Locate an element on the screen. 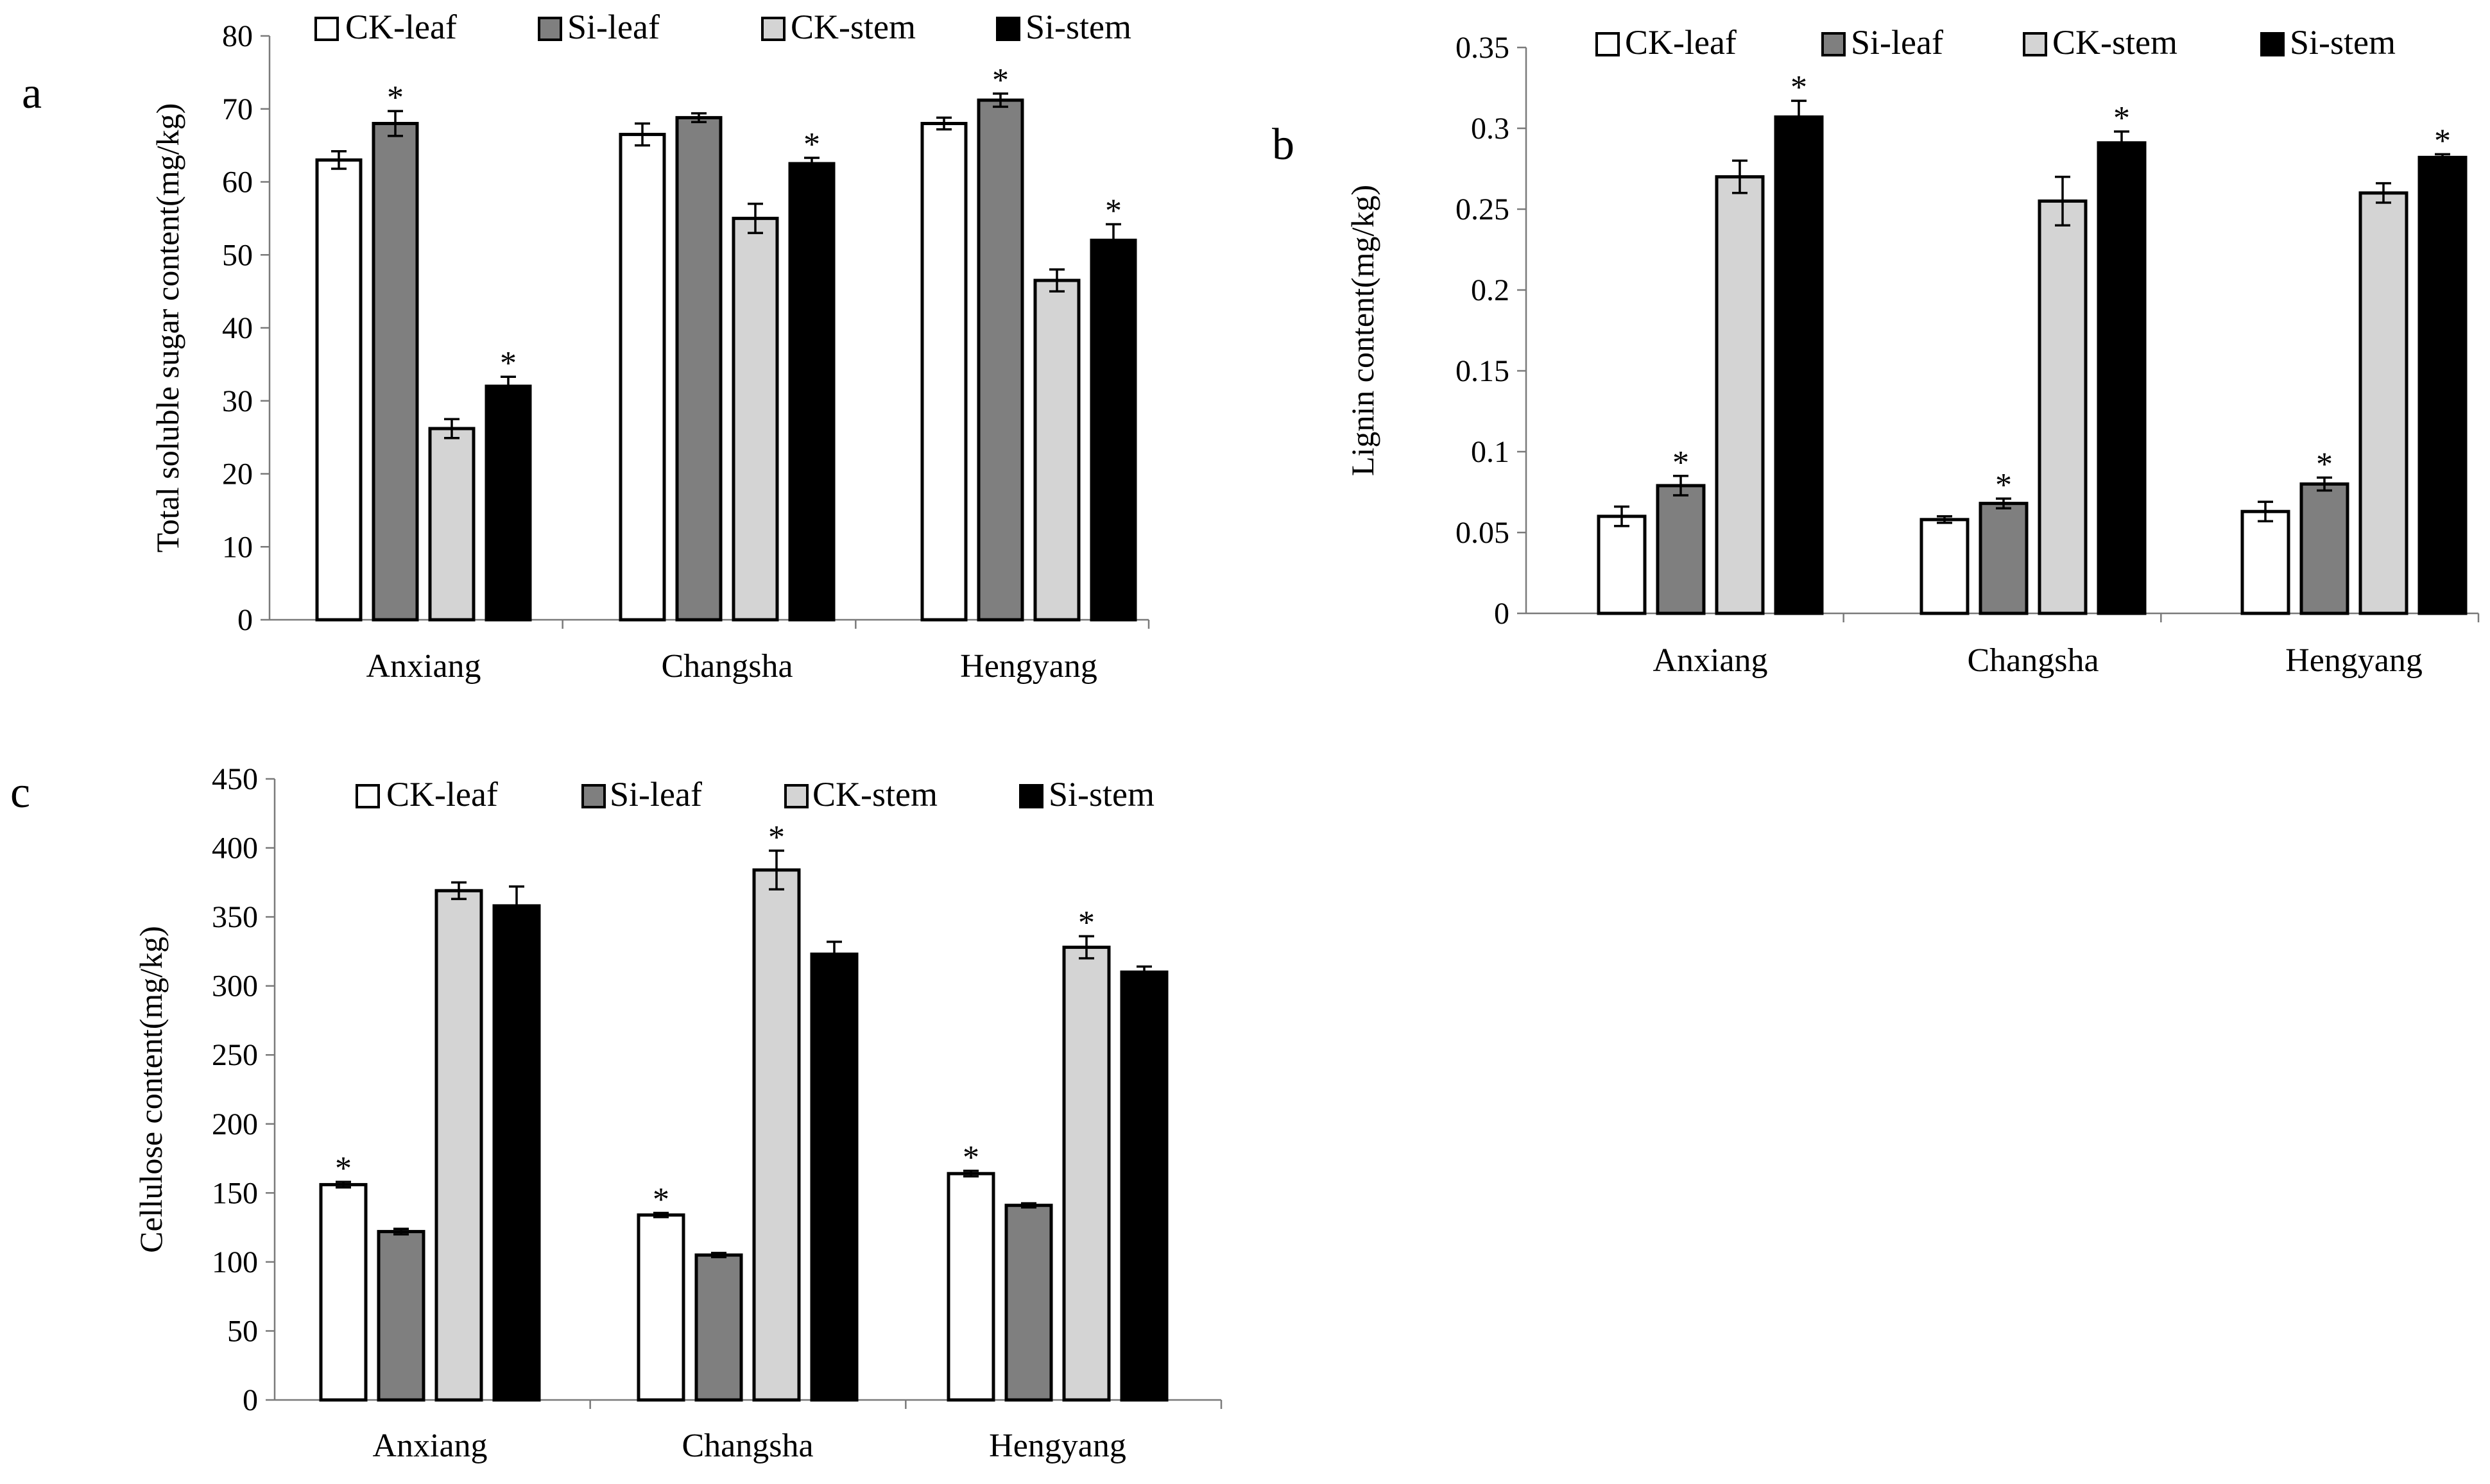  panel-letter: a is located at coordinates (32, 94).